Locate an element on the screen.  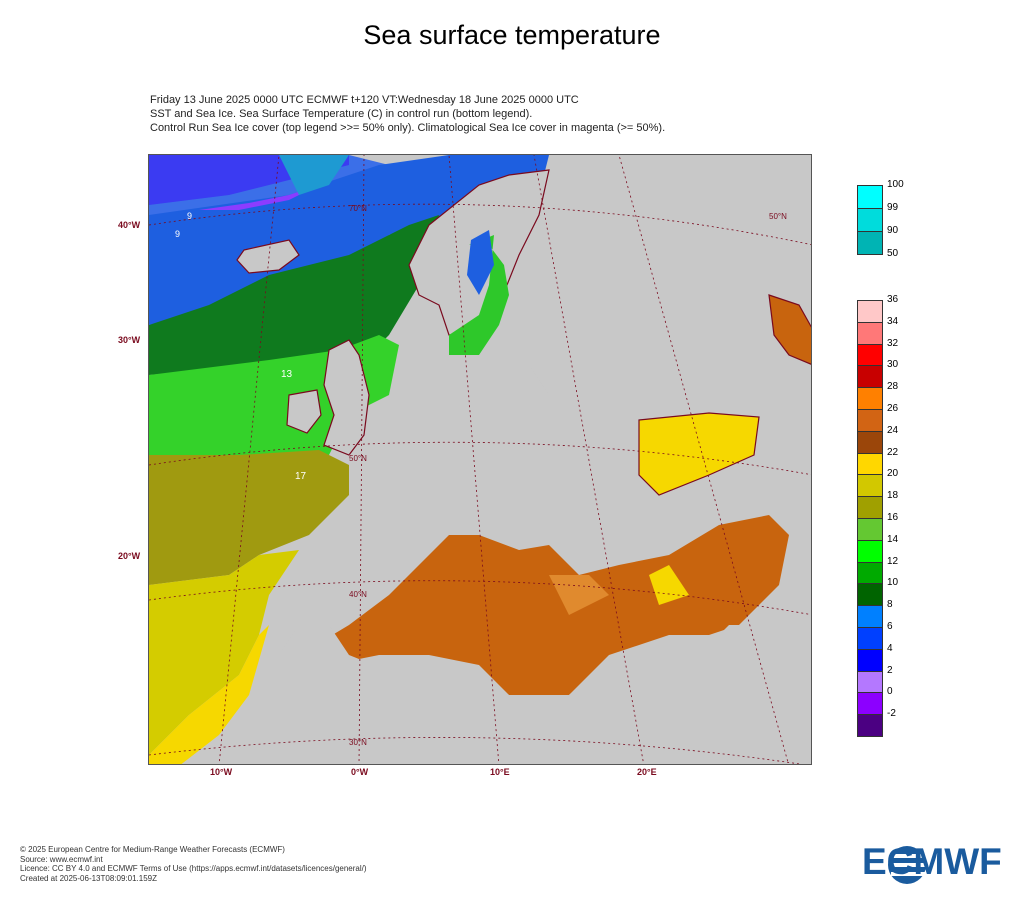
sst-legend-tick-label: 0 is located at coordinates (890, 692).